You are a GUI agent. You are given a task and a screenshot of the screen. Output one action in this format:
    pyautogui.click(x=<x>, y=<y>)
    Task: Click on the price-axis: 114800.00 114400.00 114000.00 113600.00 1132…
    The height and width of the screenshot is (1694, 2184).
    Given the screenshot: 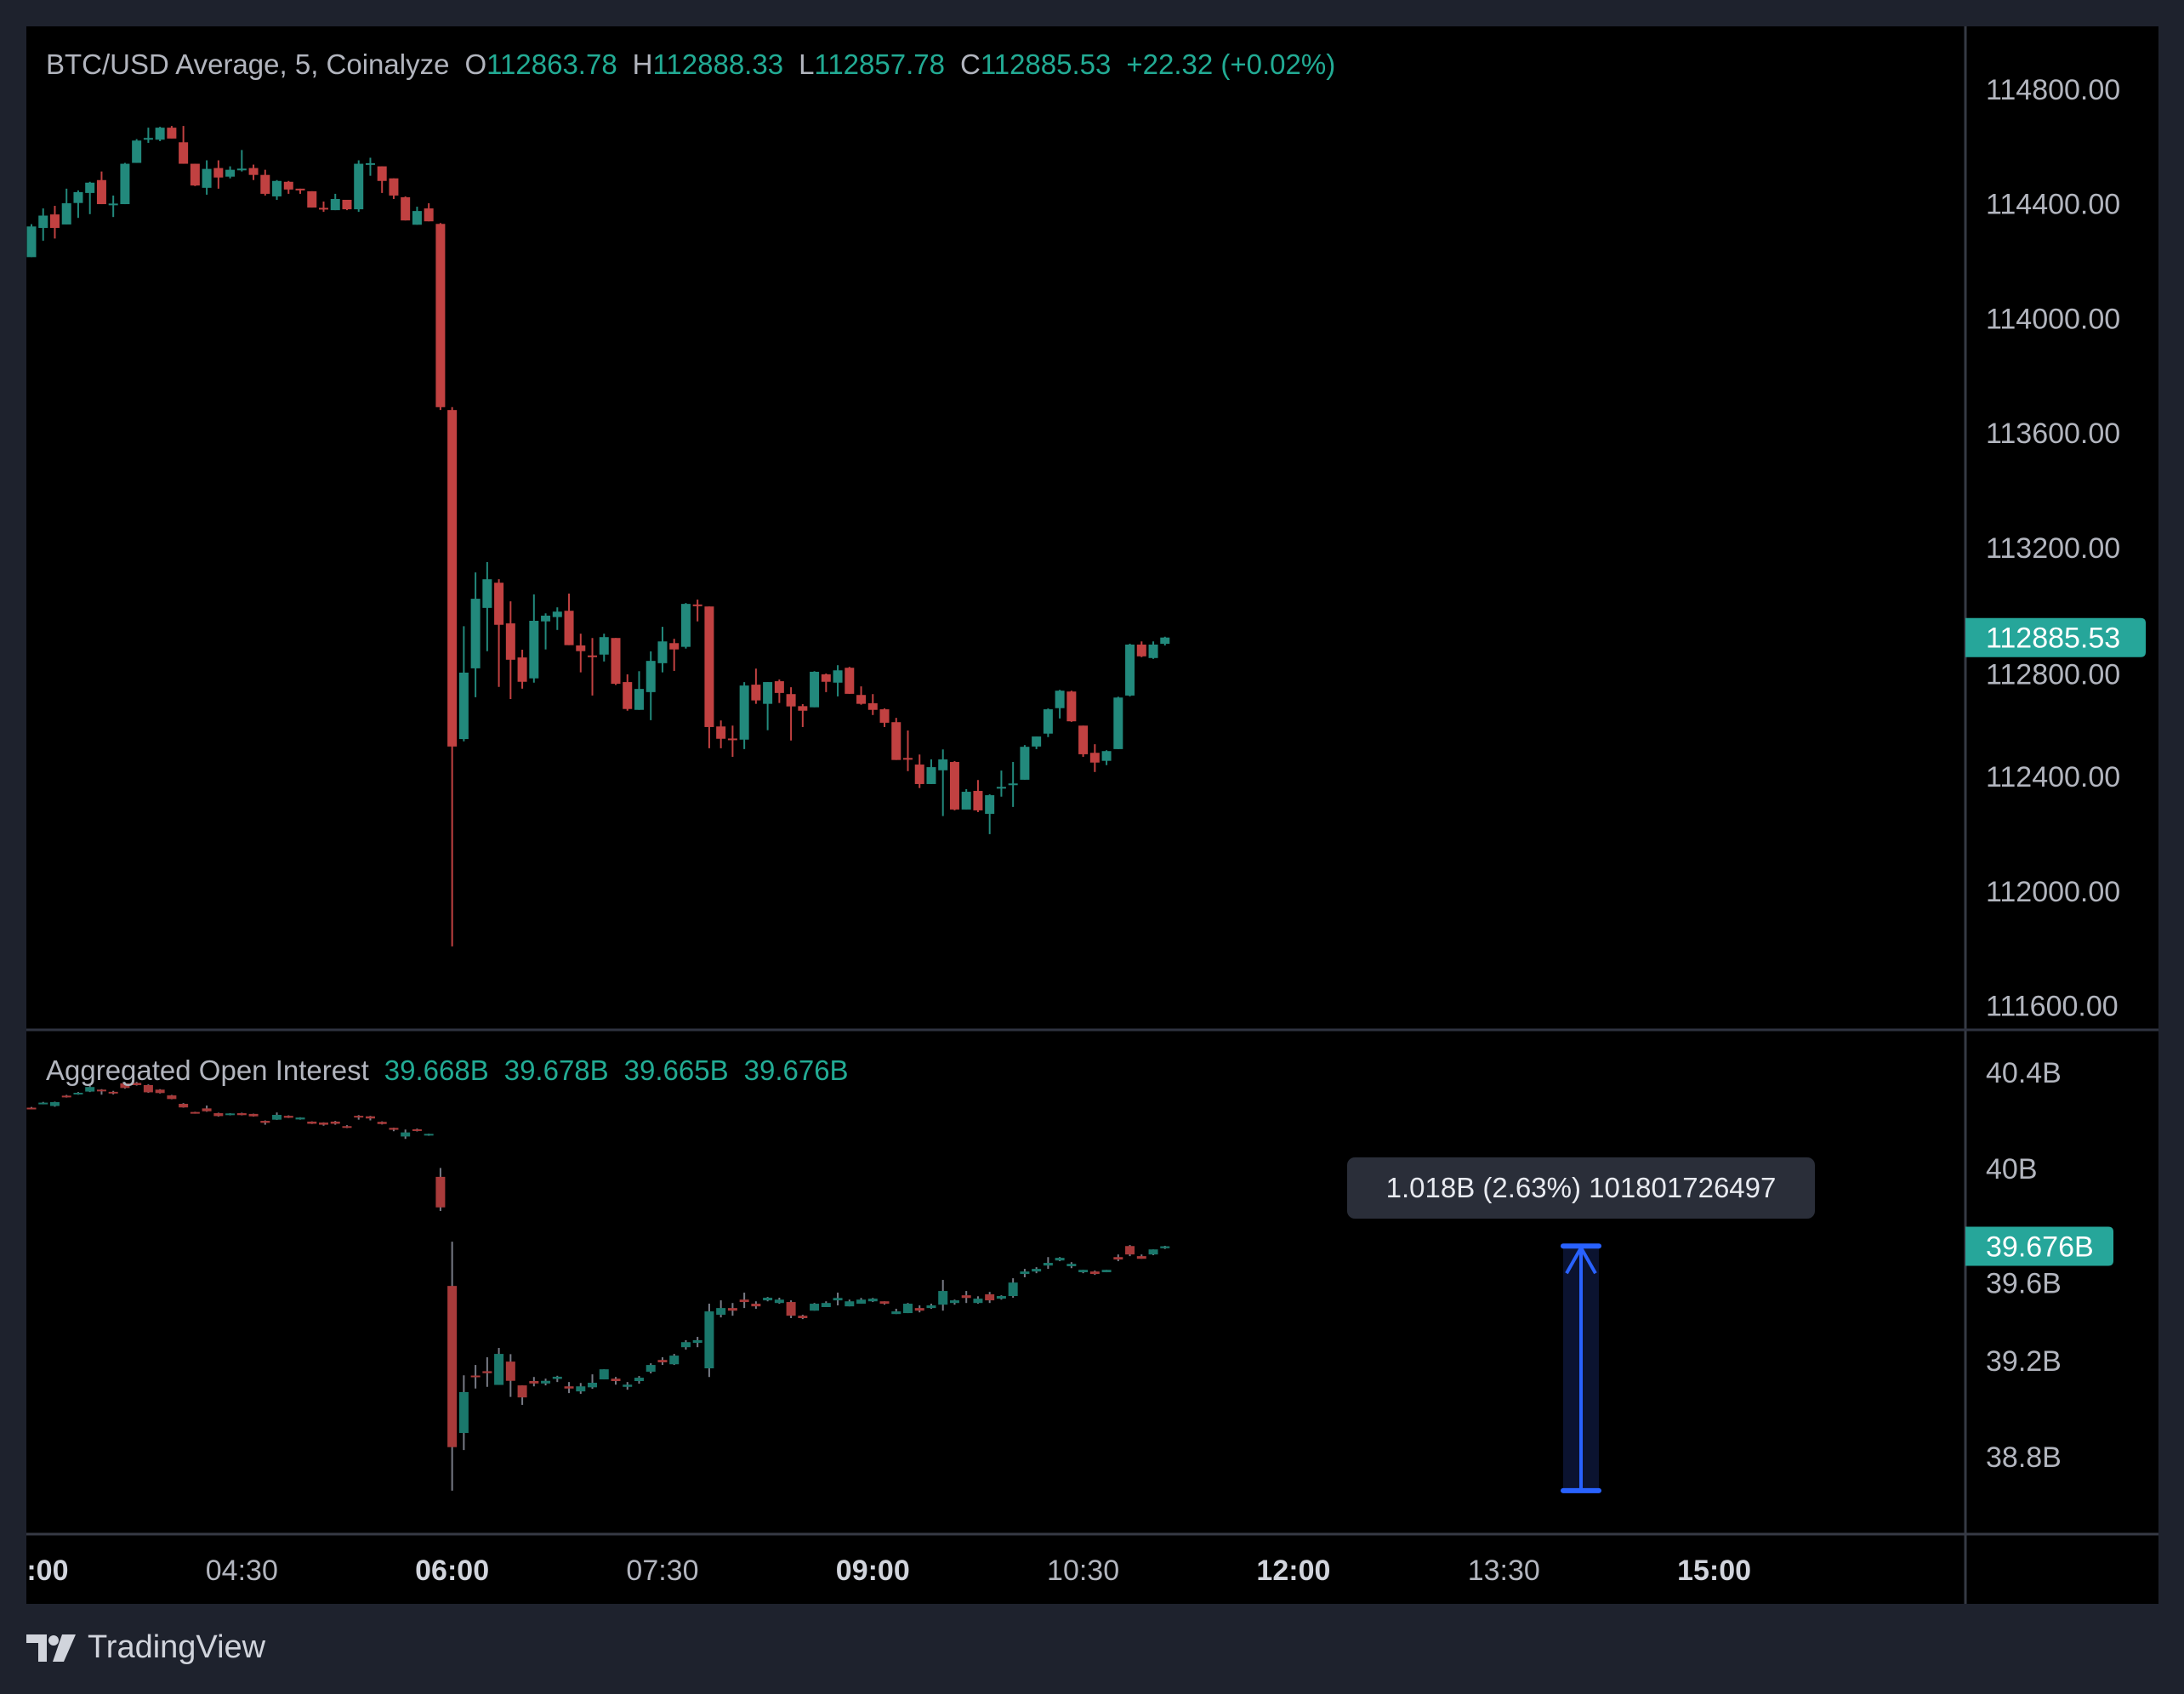 What is the action you would take?
    pyautogui.click(x=2053, y=549)
    